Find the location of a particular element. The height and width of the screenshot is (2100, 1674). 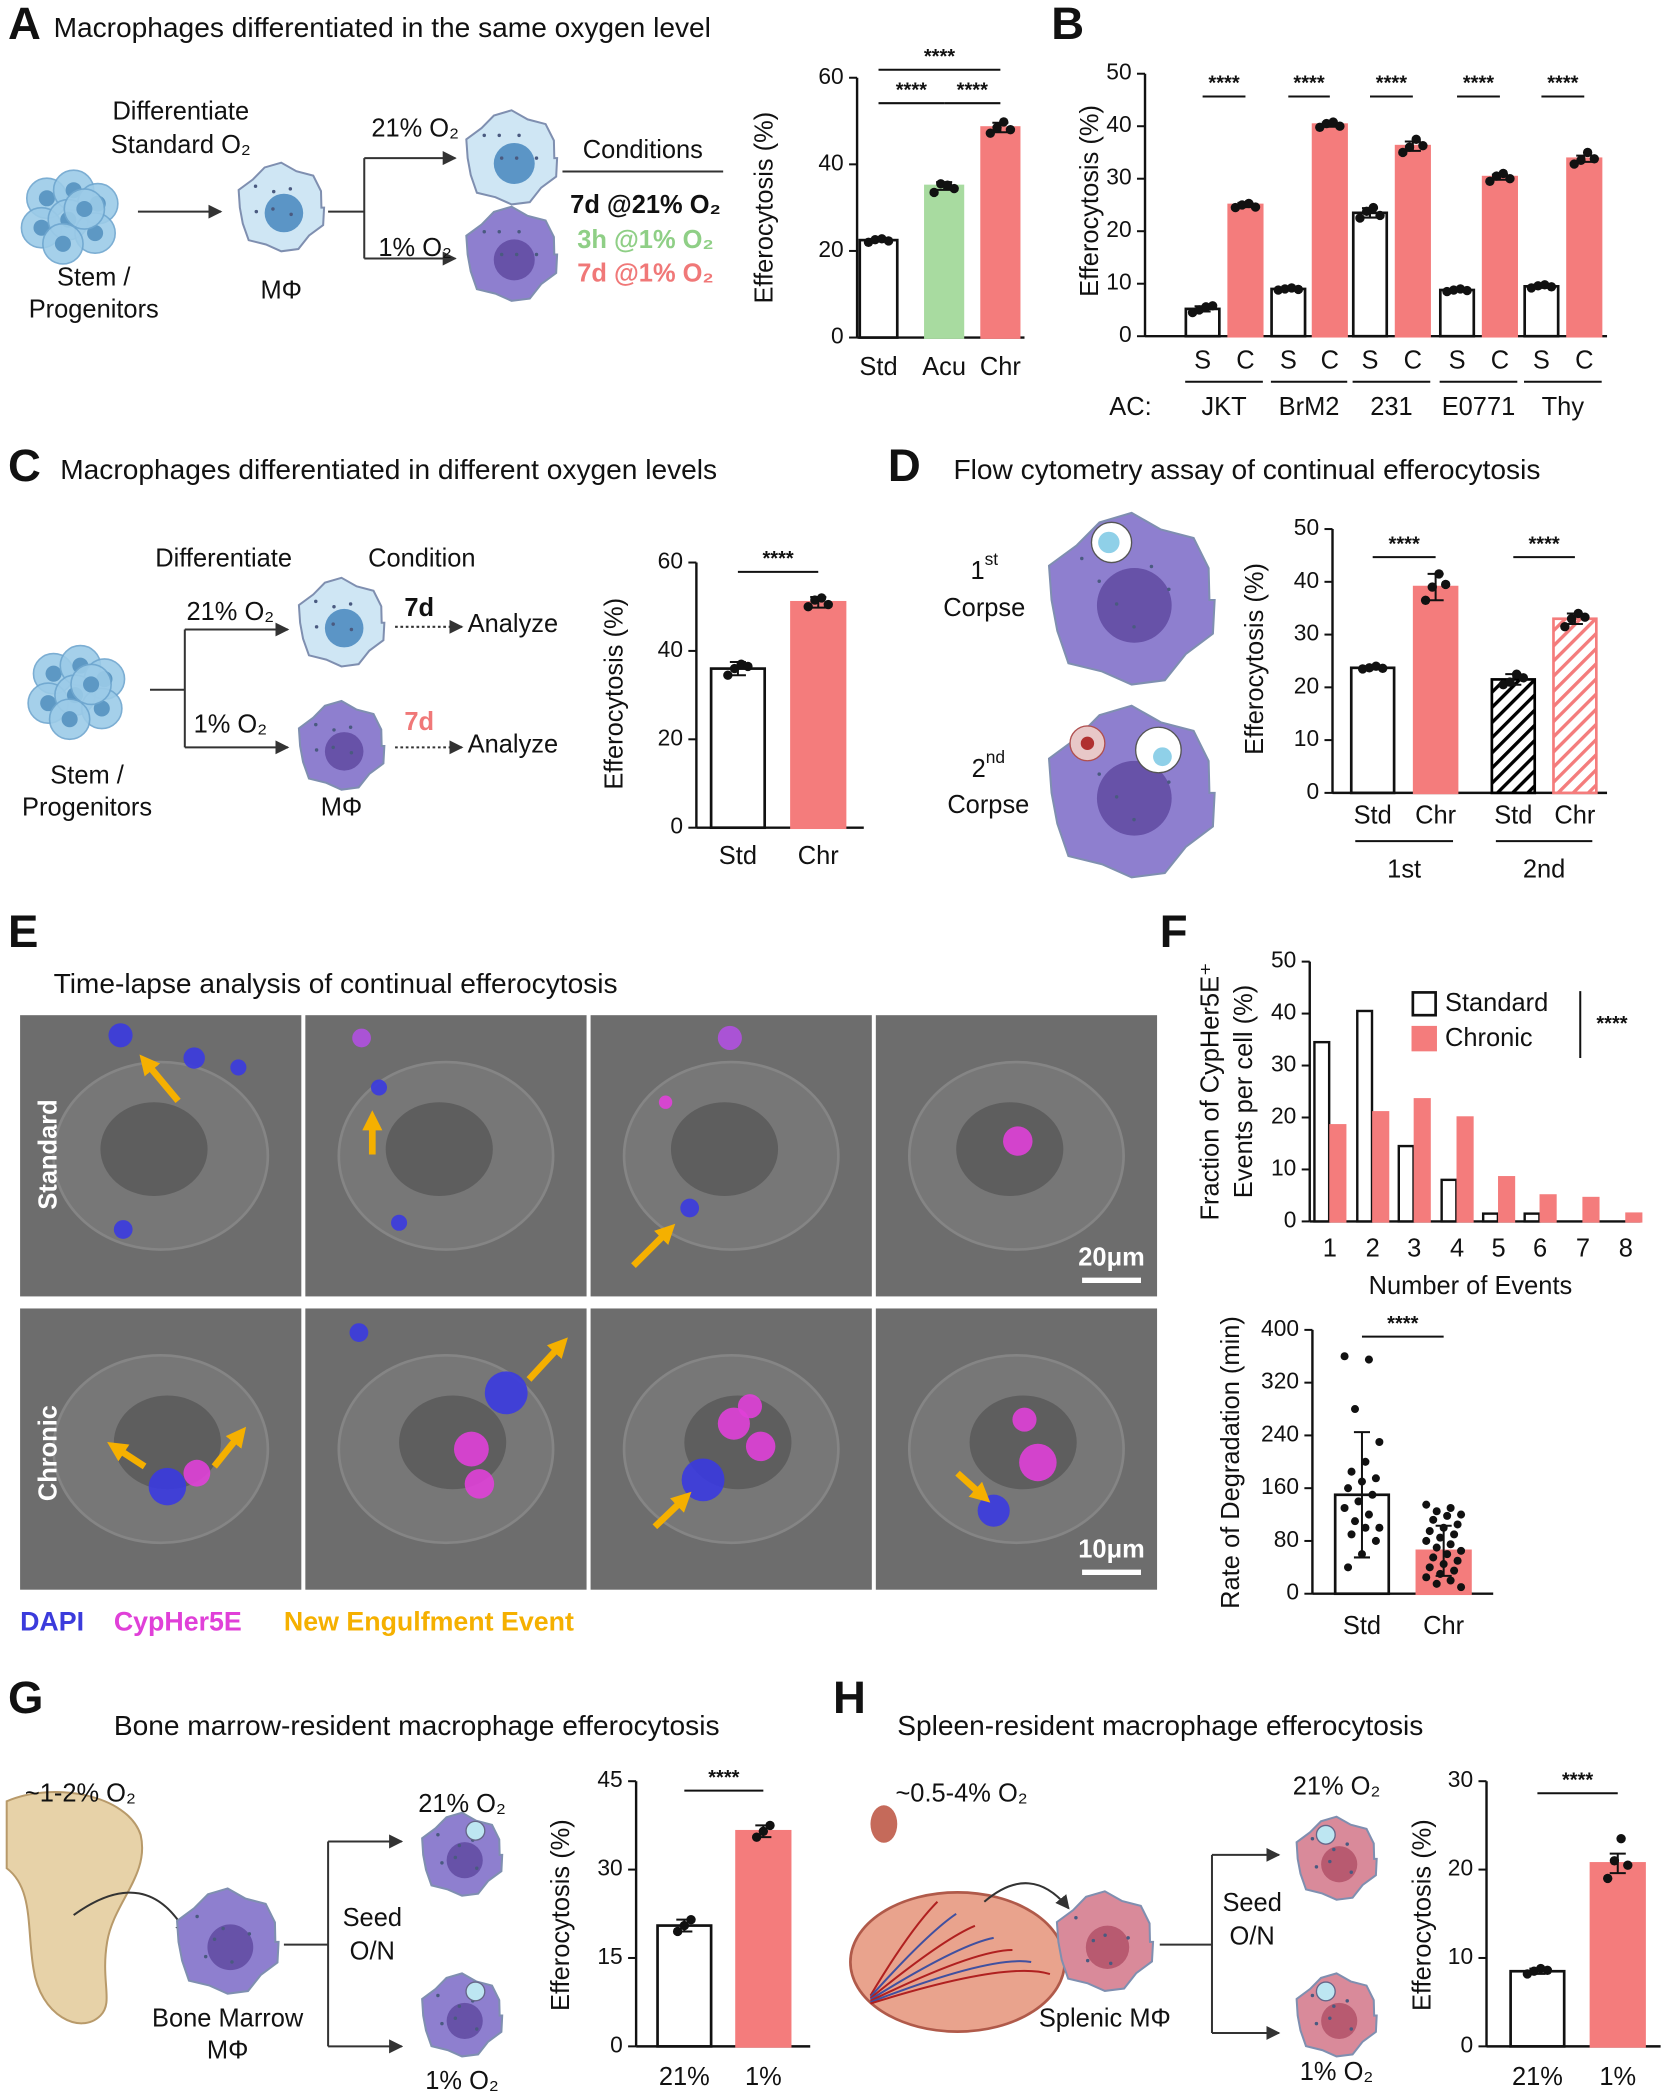

label: Condition is located at coordinates (421, 559).